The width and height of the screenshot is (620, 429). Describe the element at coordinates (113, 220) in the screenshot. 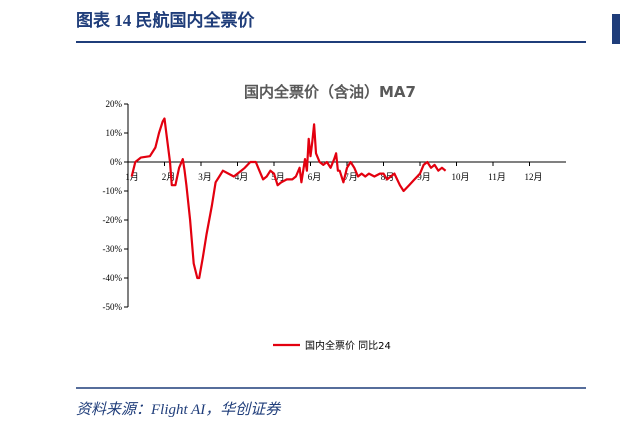

I see `y-tick-label: -20%` at that location.